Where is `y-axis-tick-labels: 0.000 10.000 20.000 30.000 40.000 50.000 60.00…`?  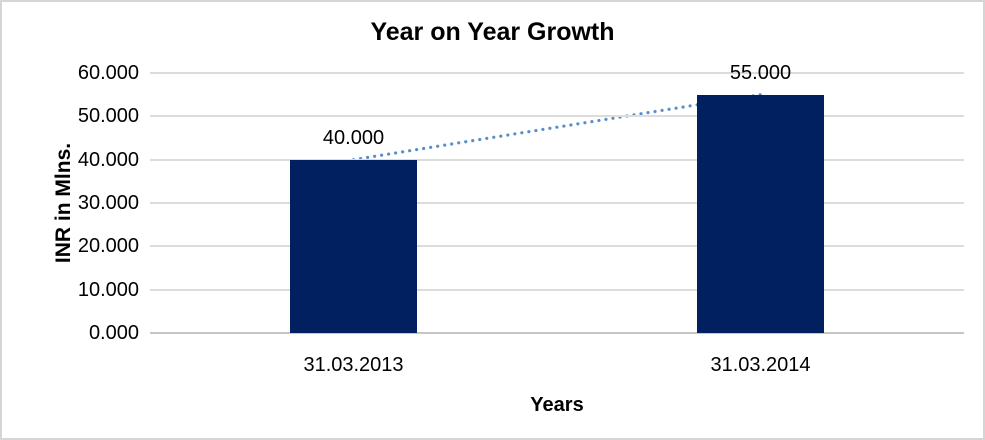 y-axis-tick-labels: 0.000 10.000 20.000 30.000 40.000 50.000 60.00… is located at coordinates (70, 203).